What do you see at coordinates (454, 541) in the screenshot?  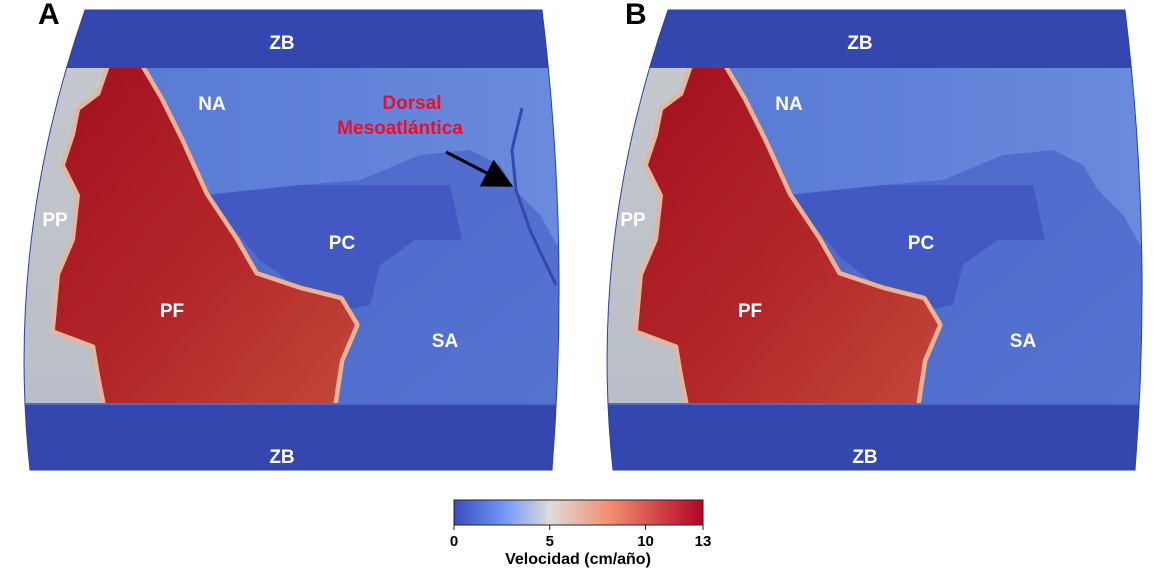 I see `colorbar-tick-label: 0` at bounding box center [454, 541].